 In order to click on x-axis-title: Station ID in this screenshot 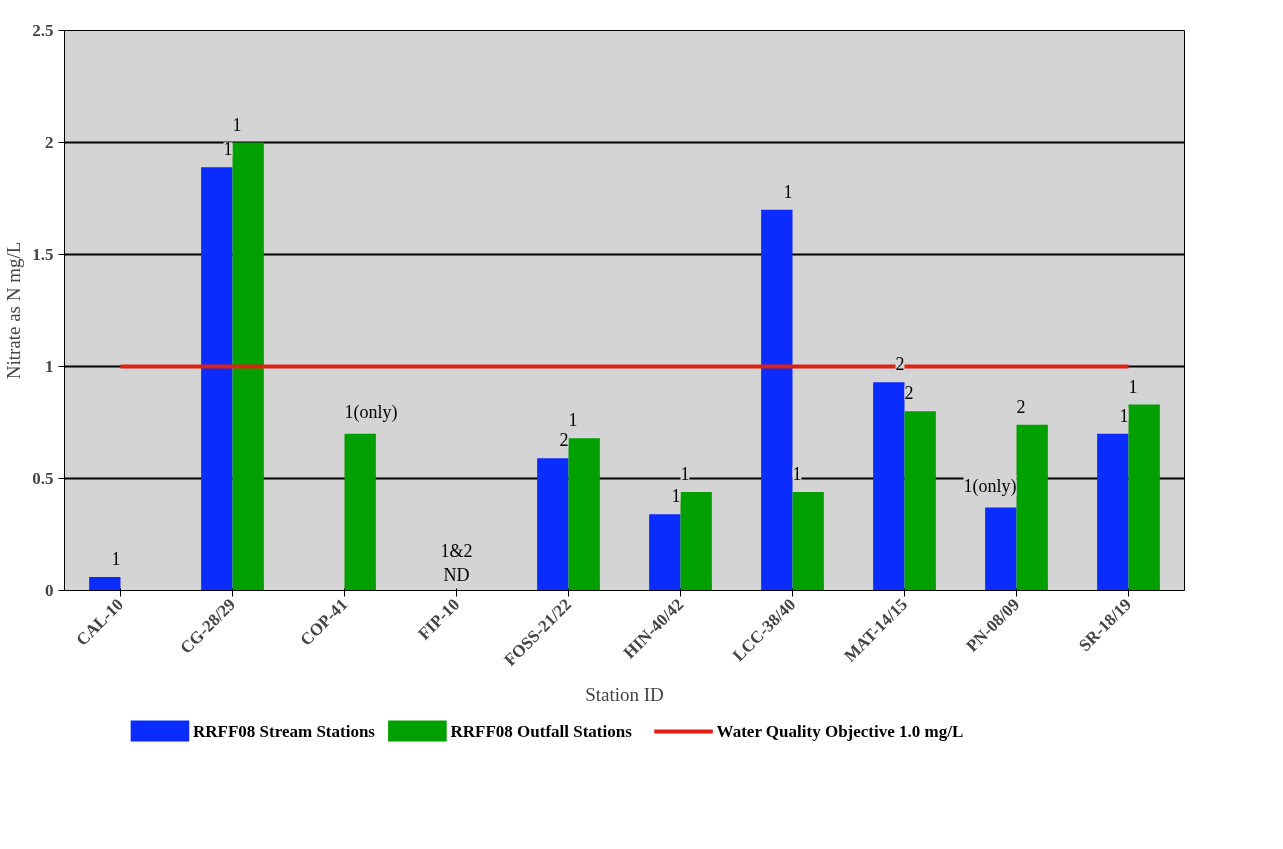, I will do `click(624, 695)`.